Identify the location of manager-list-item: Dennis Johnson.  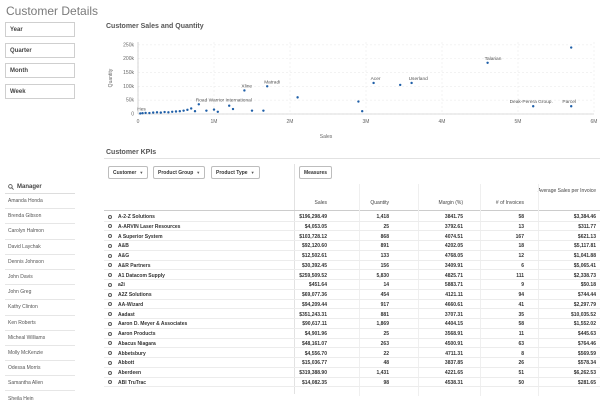
(40, 262).